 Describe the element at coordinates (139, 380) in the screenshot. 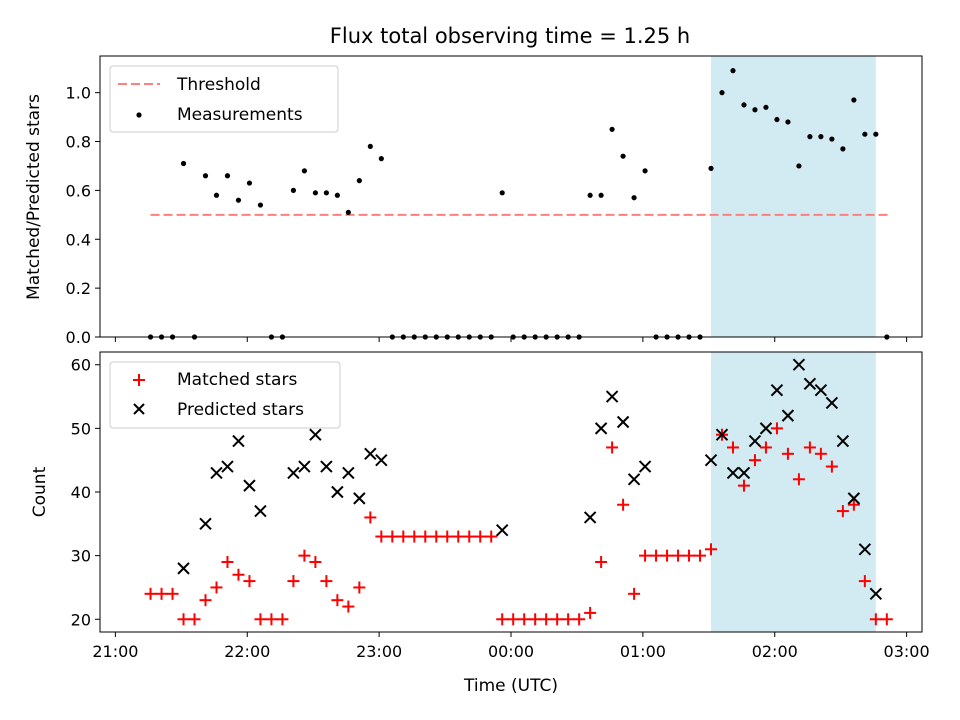

I see `matched-stars-legend-marker` at that location.